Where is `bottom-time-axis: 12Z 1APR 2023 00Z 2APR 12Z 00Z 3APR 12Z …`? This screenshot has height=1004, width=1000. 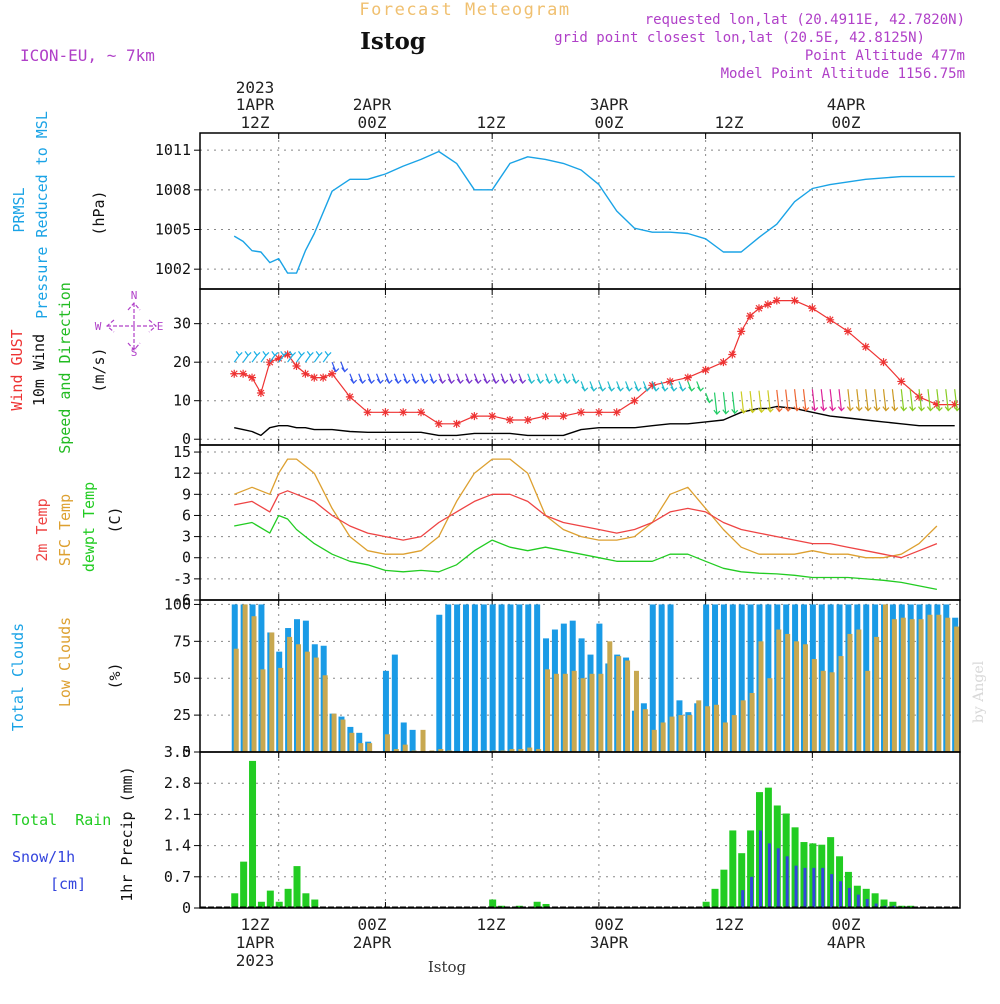 bottom-time-axis: 12Z 1APR 2023 00Z 2APR 12Z 00Z 3APR 12Z … is located at coordinates (551, 945).